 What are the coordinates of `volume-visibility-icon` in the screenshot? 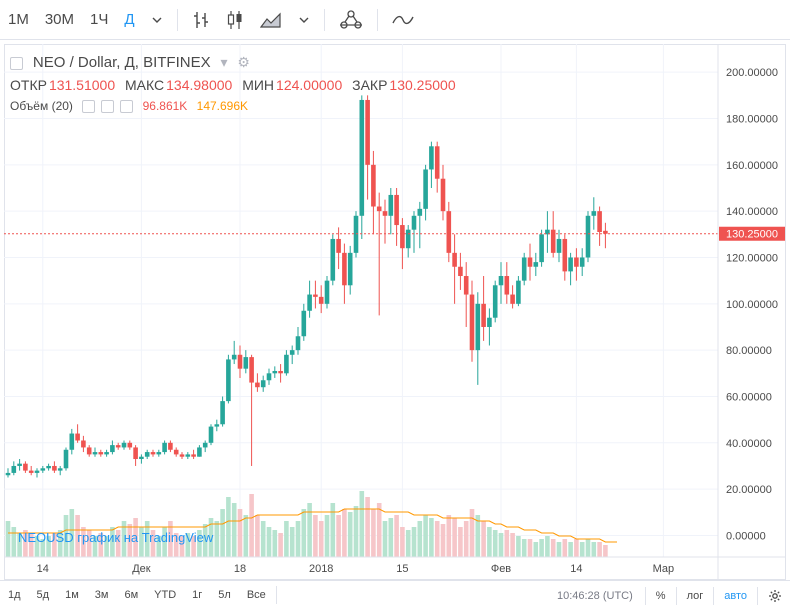 It's located at (89, 107).